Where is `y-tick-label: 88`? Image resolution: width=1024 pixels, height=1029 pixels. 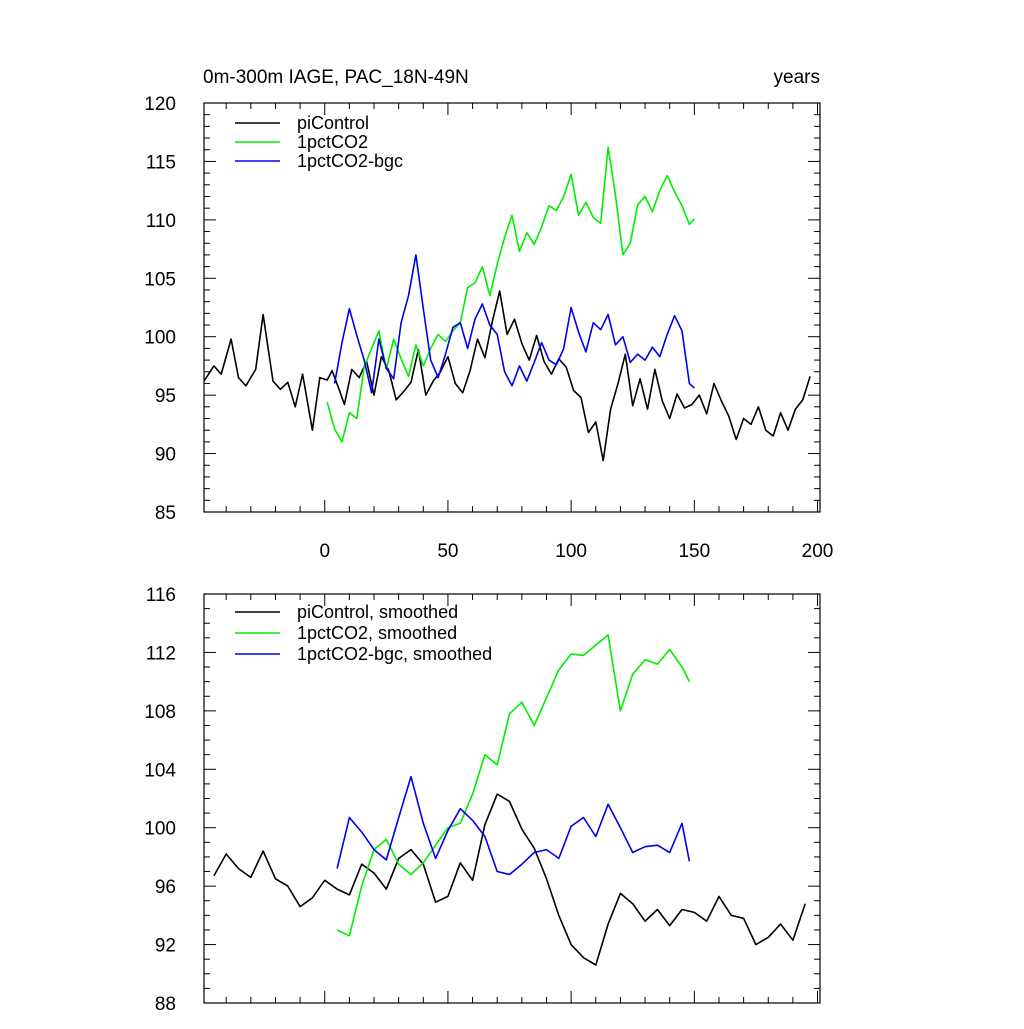 y-tick-label: 88 is located at coordinates (165, 1004).